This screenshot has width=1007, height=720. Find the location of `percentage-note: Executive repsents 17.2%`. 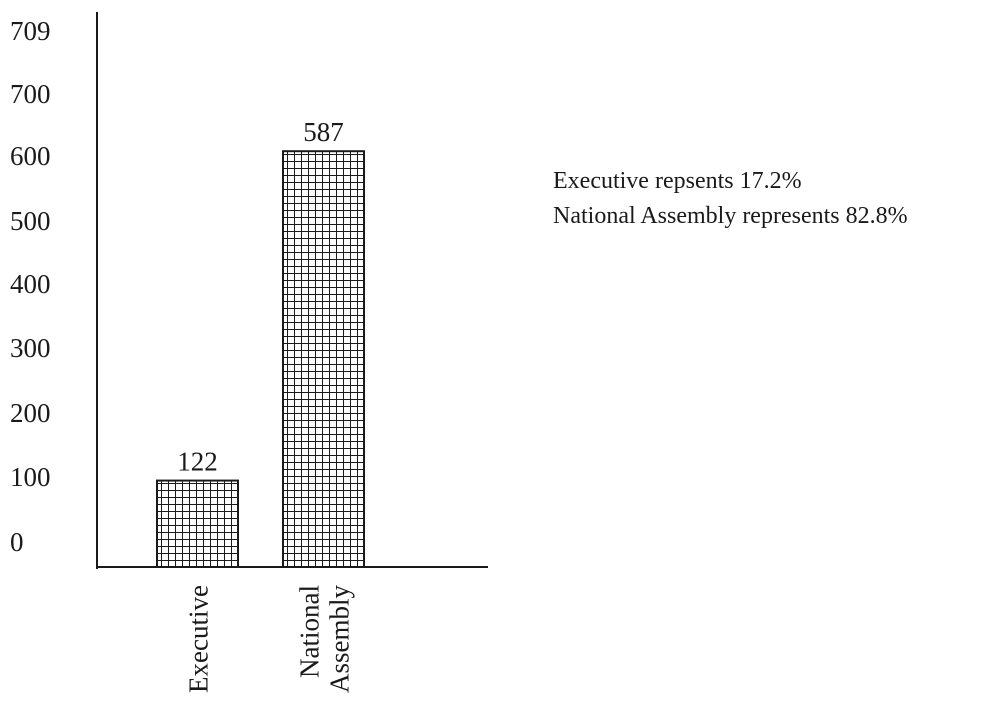

percentage-note: Executive repsents 17.2% is located at coordinates (677, 181).